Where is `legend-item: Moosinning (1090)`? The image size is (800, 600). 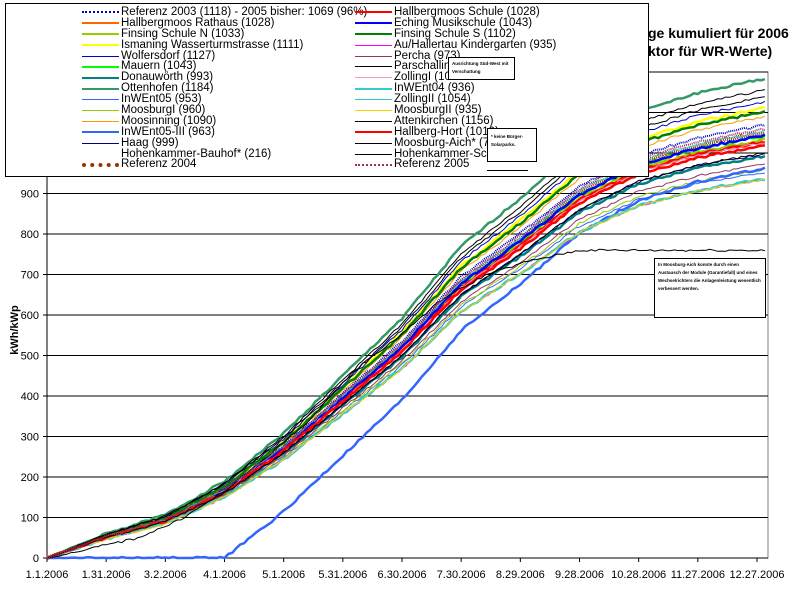 legend-item: Moosinning (1090) is located at coordinates (224, 120).